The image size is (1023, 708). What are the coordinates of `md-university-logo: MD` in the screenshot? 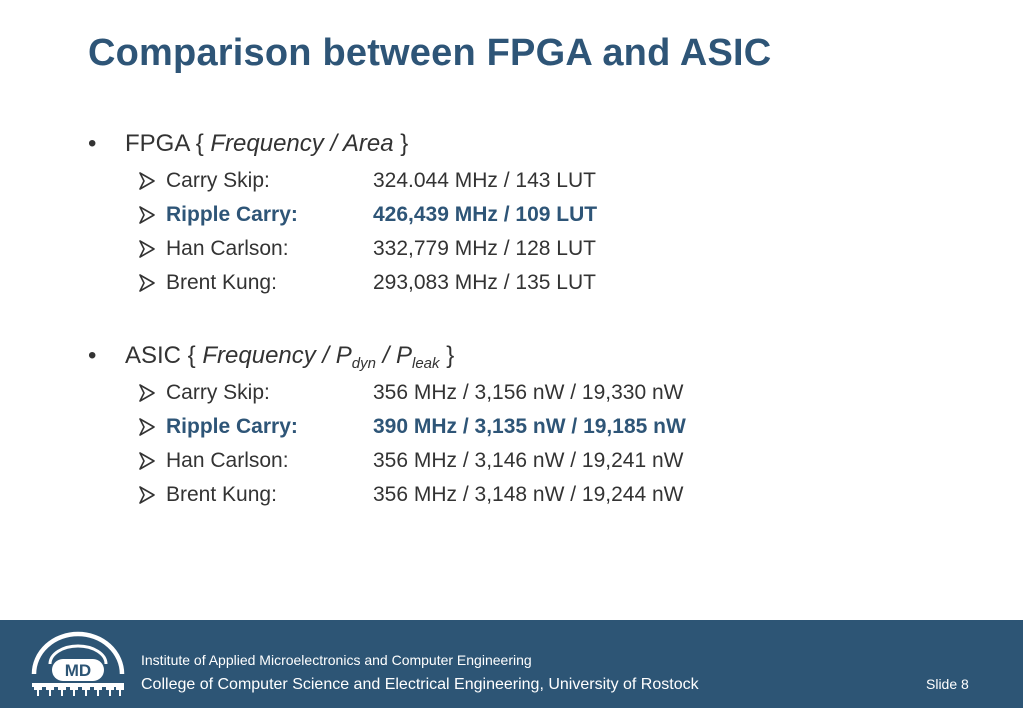 It's located at (78, 663).